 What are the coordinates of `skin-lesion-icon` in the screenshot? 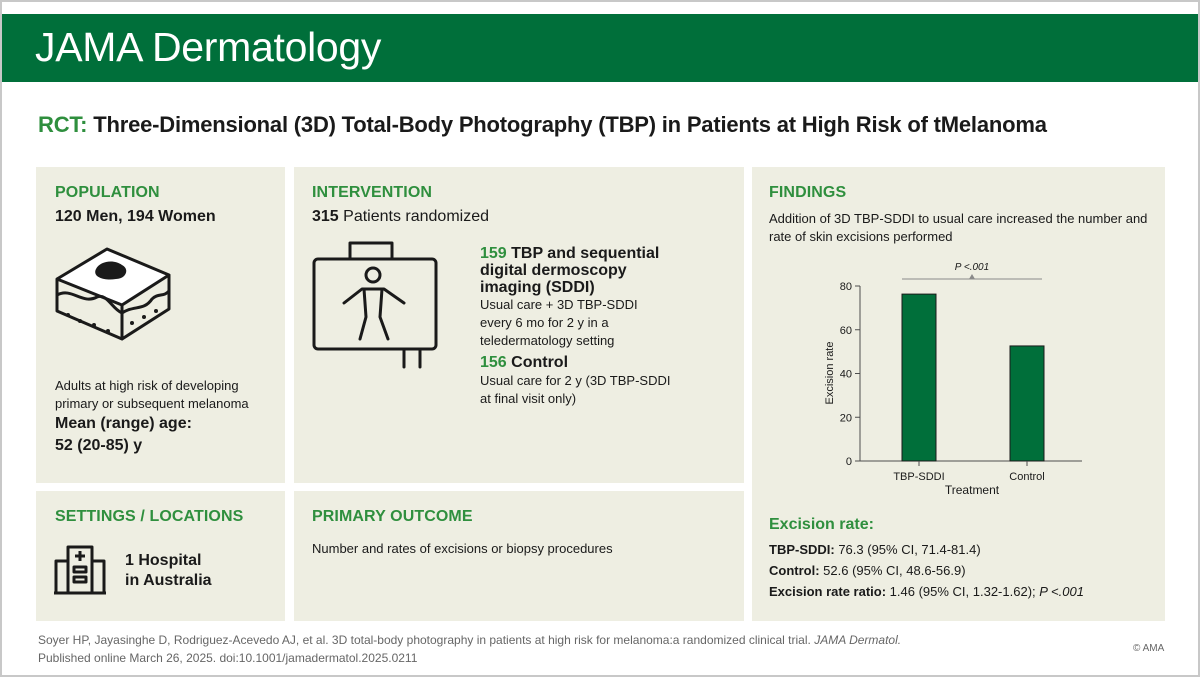 It's located at (113, 294).